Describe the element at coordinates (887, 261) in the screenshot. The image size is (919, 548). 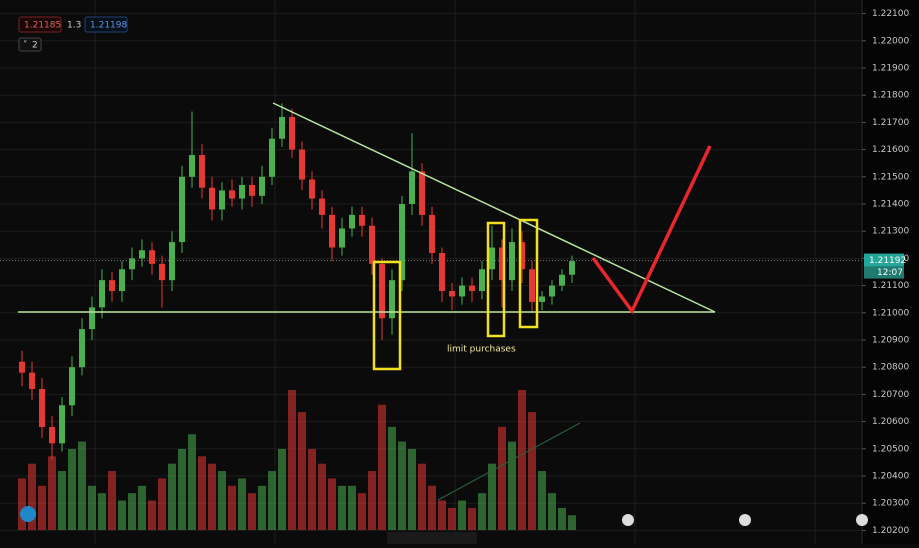
I see `last-price-label: 1.21192` at that location.